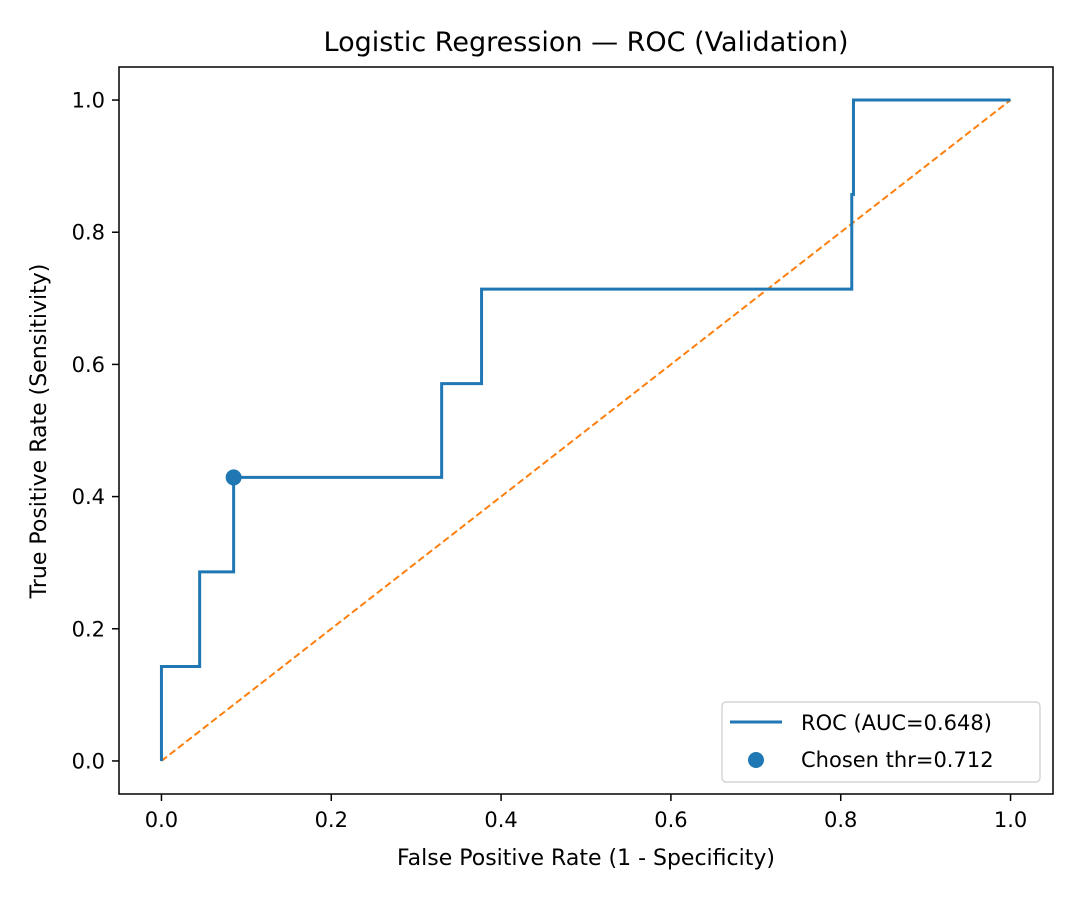 This screenshot has height=900, width=1080. Describe the element at coordinates (88, 761) in the screenshot. I see `y-tick-label: 0.0` at that location.